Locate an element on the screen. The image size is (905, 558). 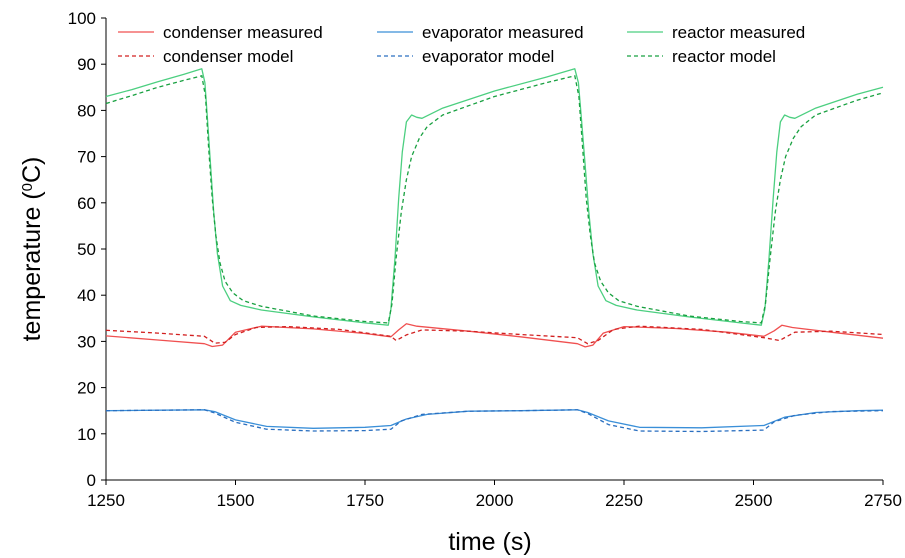
legend-label: evaporator measured is located at coordinates (503, 32).